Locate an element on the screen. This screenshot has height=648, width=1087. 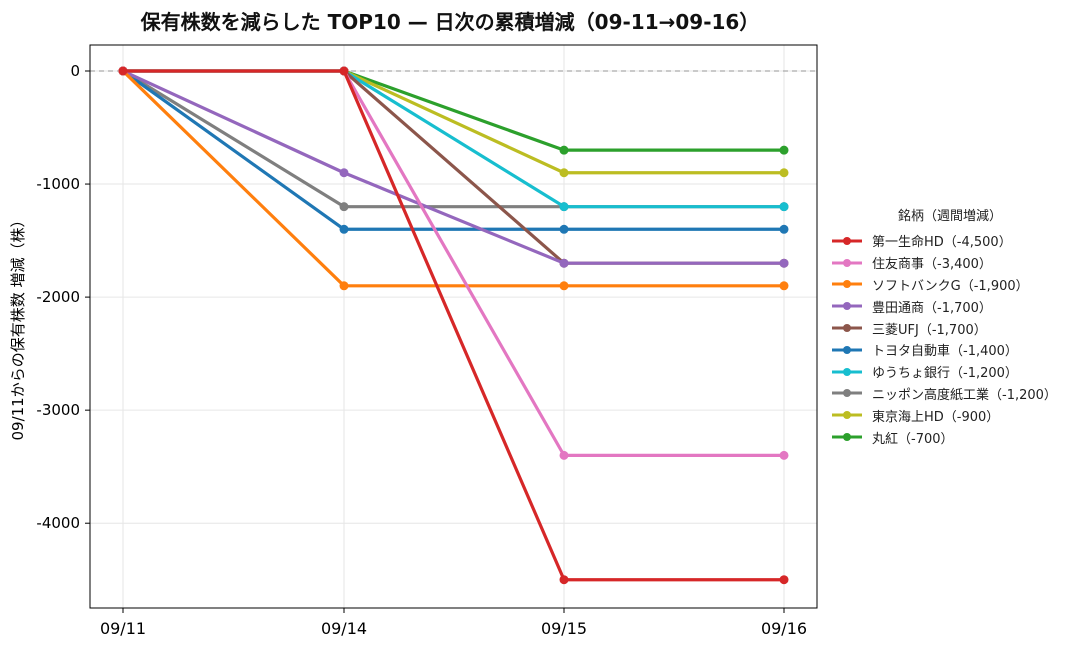
y-tick-label: -2000 is located at coordinates (58, 297).